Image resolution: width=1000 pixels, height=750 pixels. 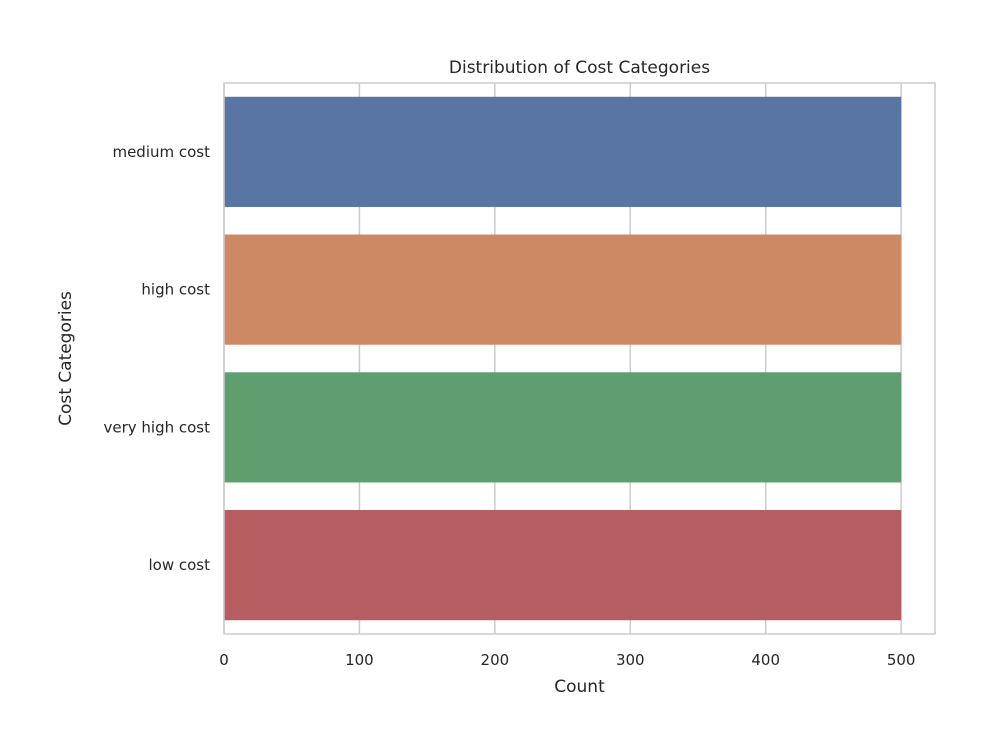 I want to click on y-tick-label: very high cost, so click(x=156, y=427).